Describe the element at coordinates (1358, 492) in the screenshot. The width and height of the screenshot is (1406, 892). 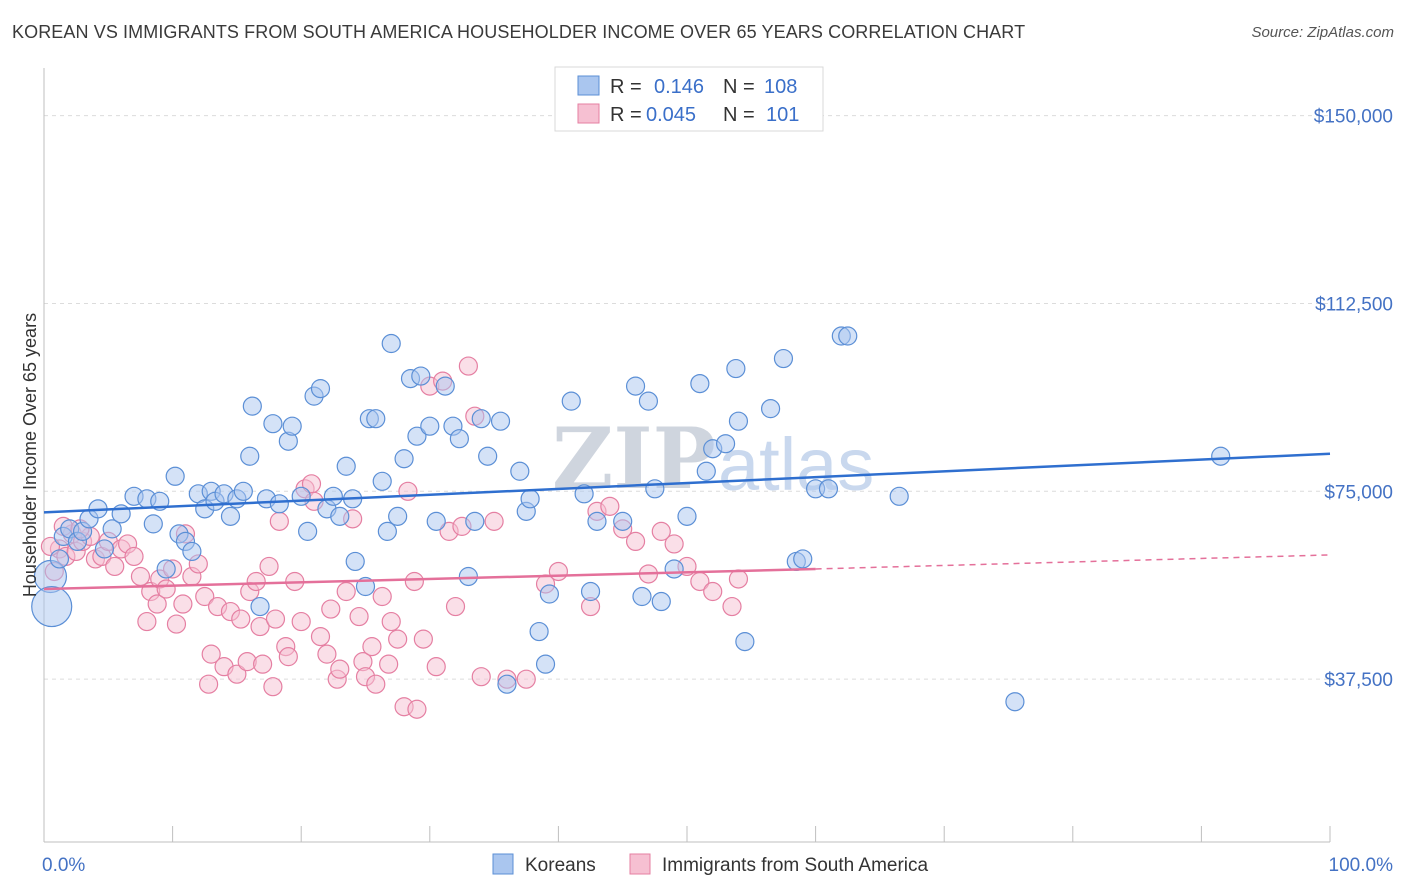
I see `y-tick-label: $75,000` at that location.